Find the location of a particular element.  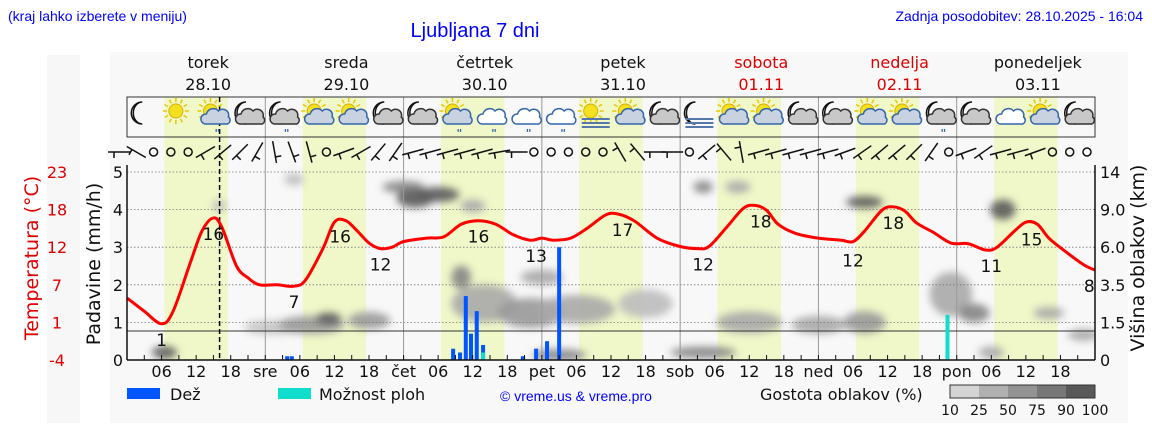

x-tick-label: 06 is located at coordinates (161, 371).